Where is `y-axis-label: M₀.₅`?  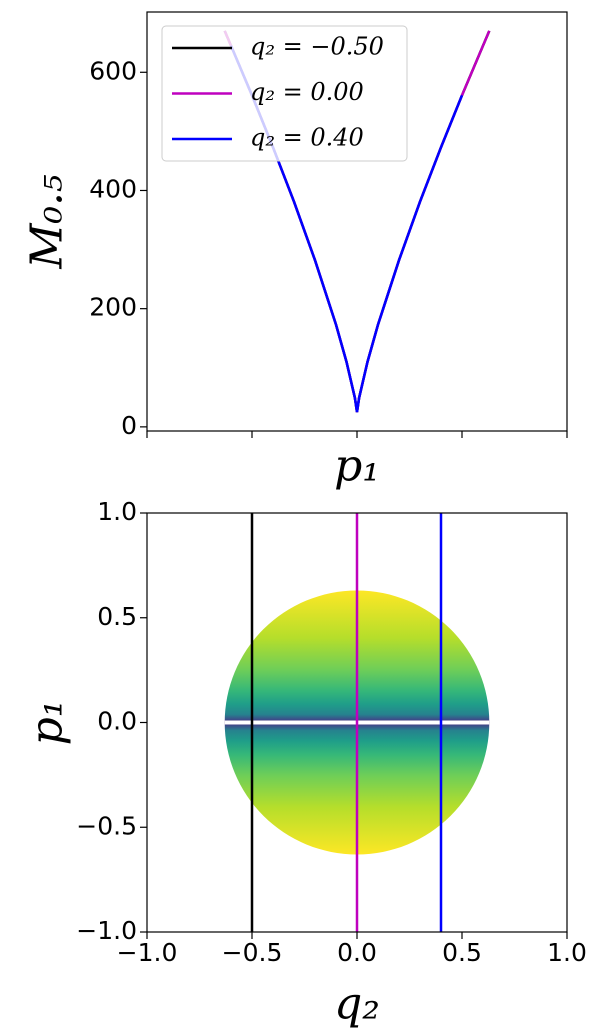
y-axis-label: M₀.₅ is located at coordinates (47, 222).